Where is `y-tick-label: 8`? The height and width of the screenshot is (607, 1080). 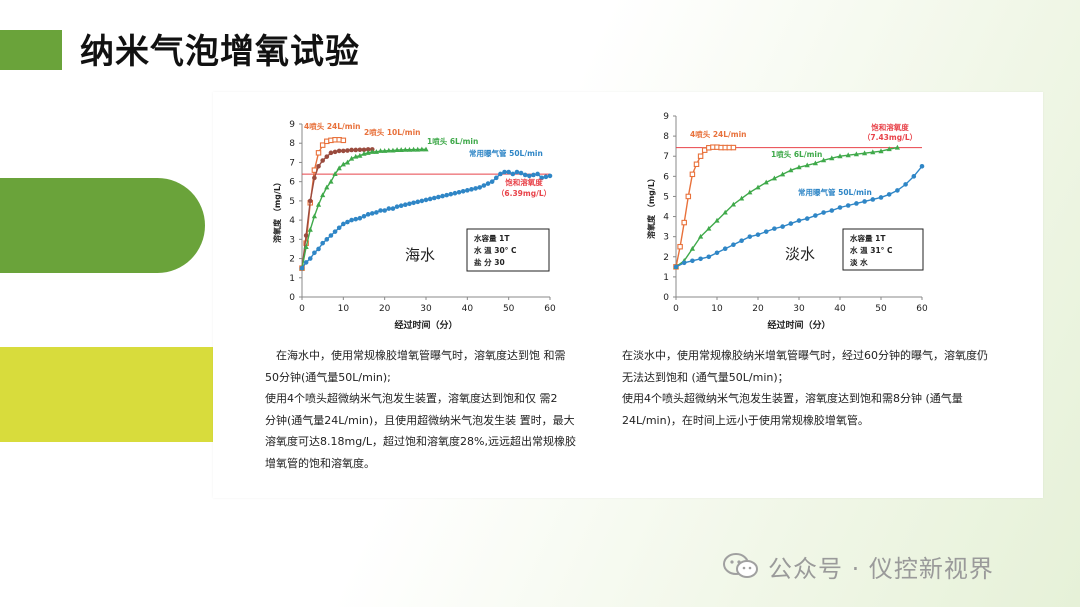 y-tick-label: 8 is located at coordinates (292, 144).